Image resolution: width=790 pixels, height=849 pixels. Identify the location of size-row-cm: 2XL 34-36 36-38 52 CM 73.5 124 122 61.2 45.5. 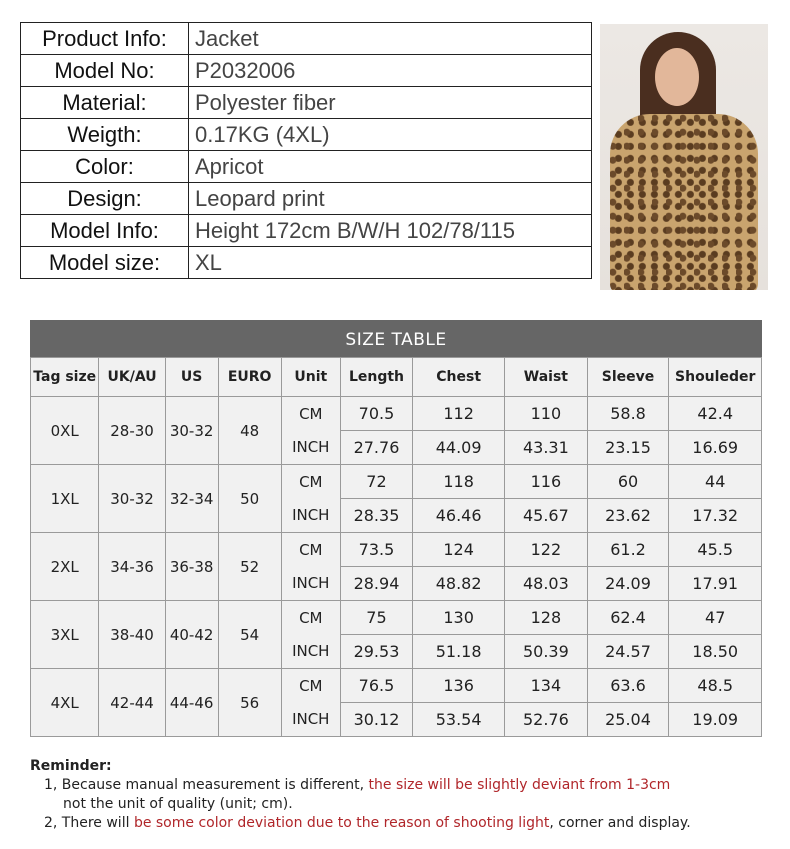
(395, 566).